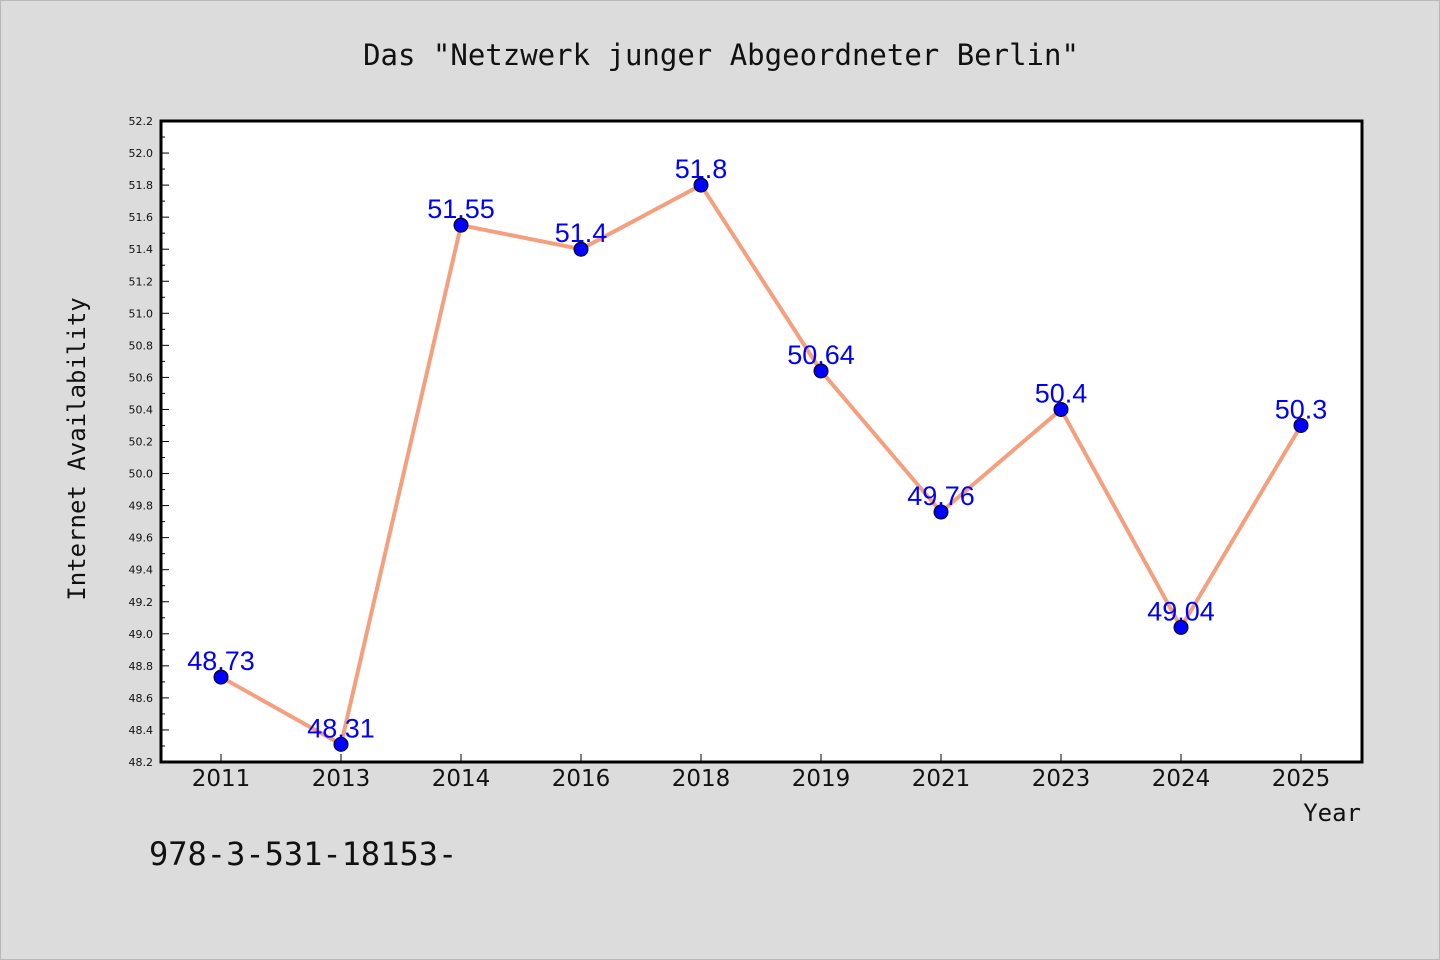 The image size is (1440, 960). I want to click on y-tick-label: 50.4, so click(141, 409).